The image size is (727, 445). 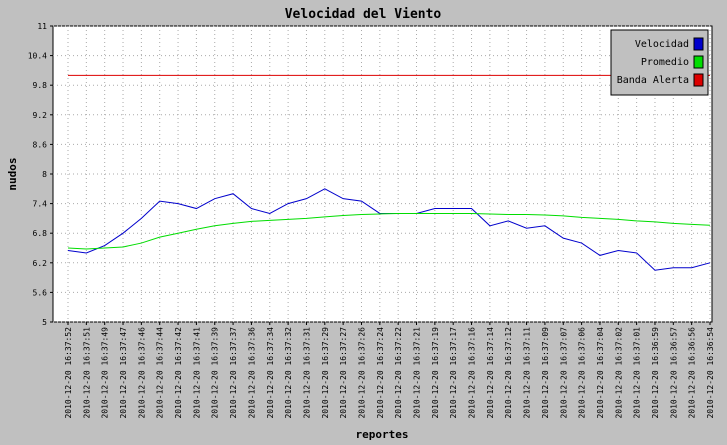 I want to click on x-tick-label: 2010-12-20 16:37:27, so click(x=343, y=373).